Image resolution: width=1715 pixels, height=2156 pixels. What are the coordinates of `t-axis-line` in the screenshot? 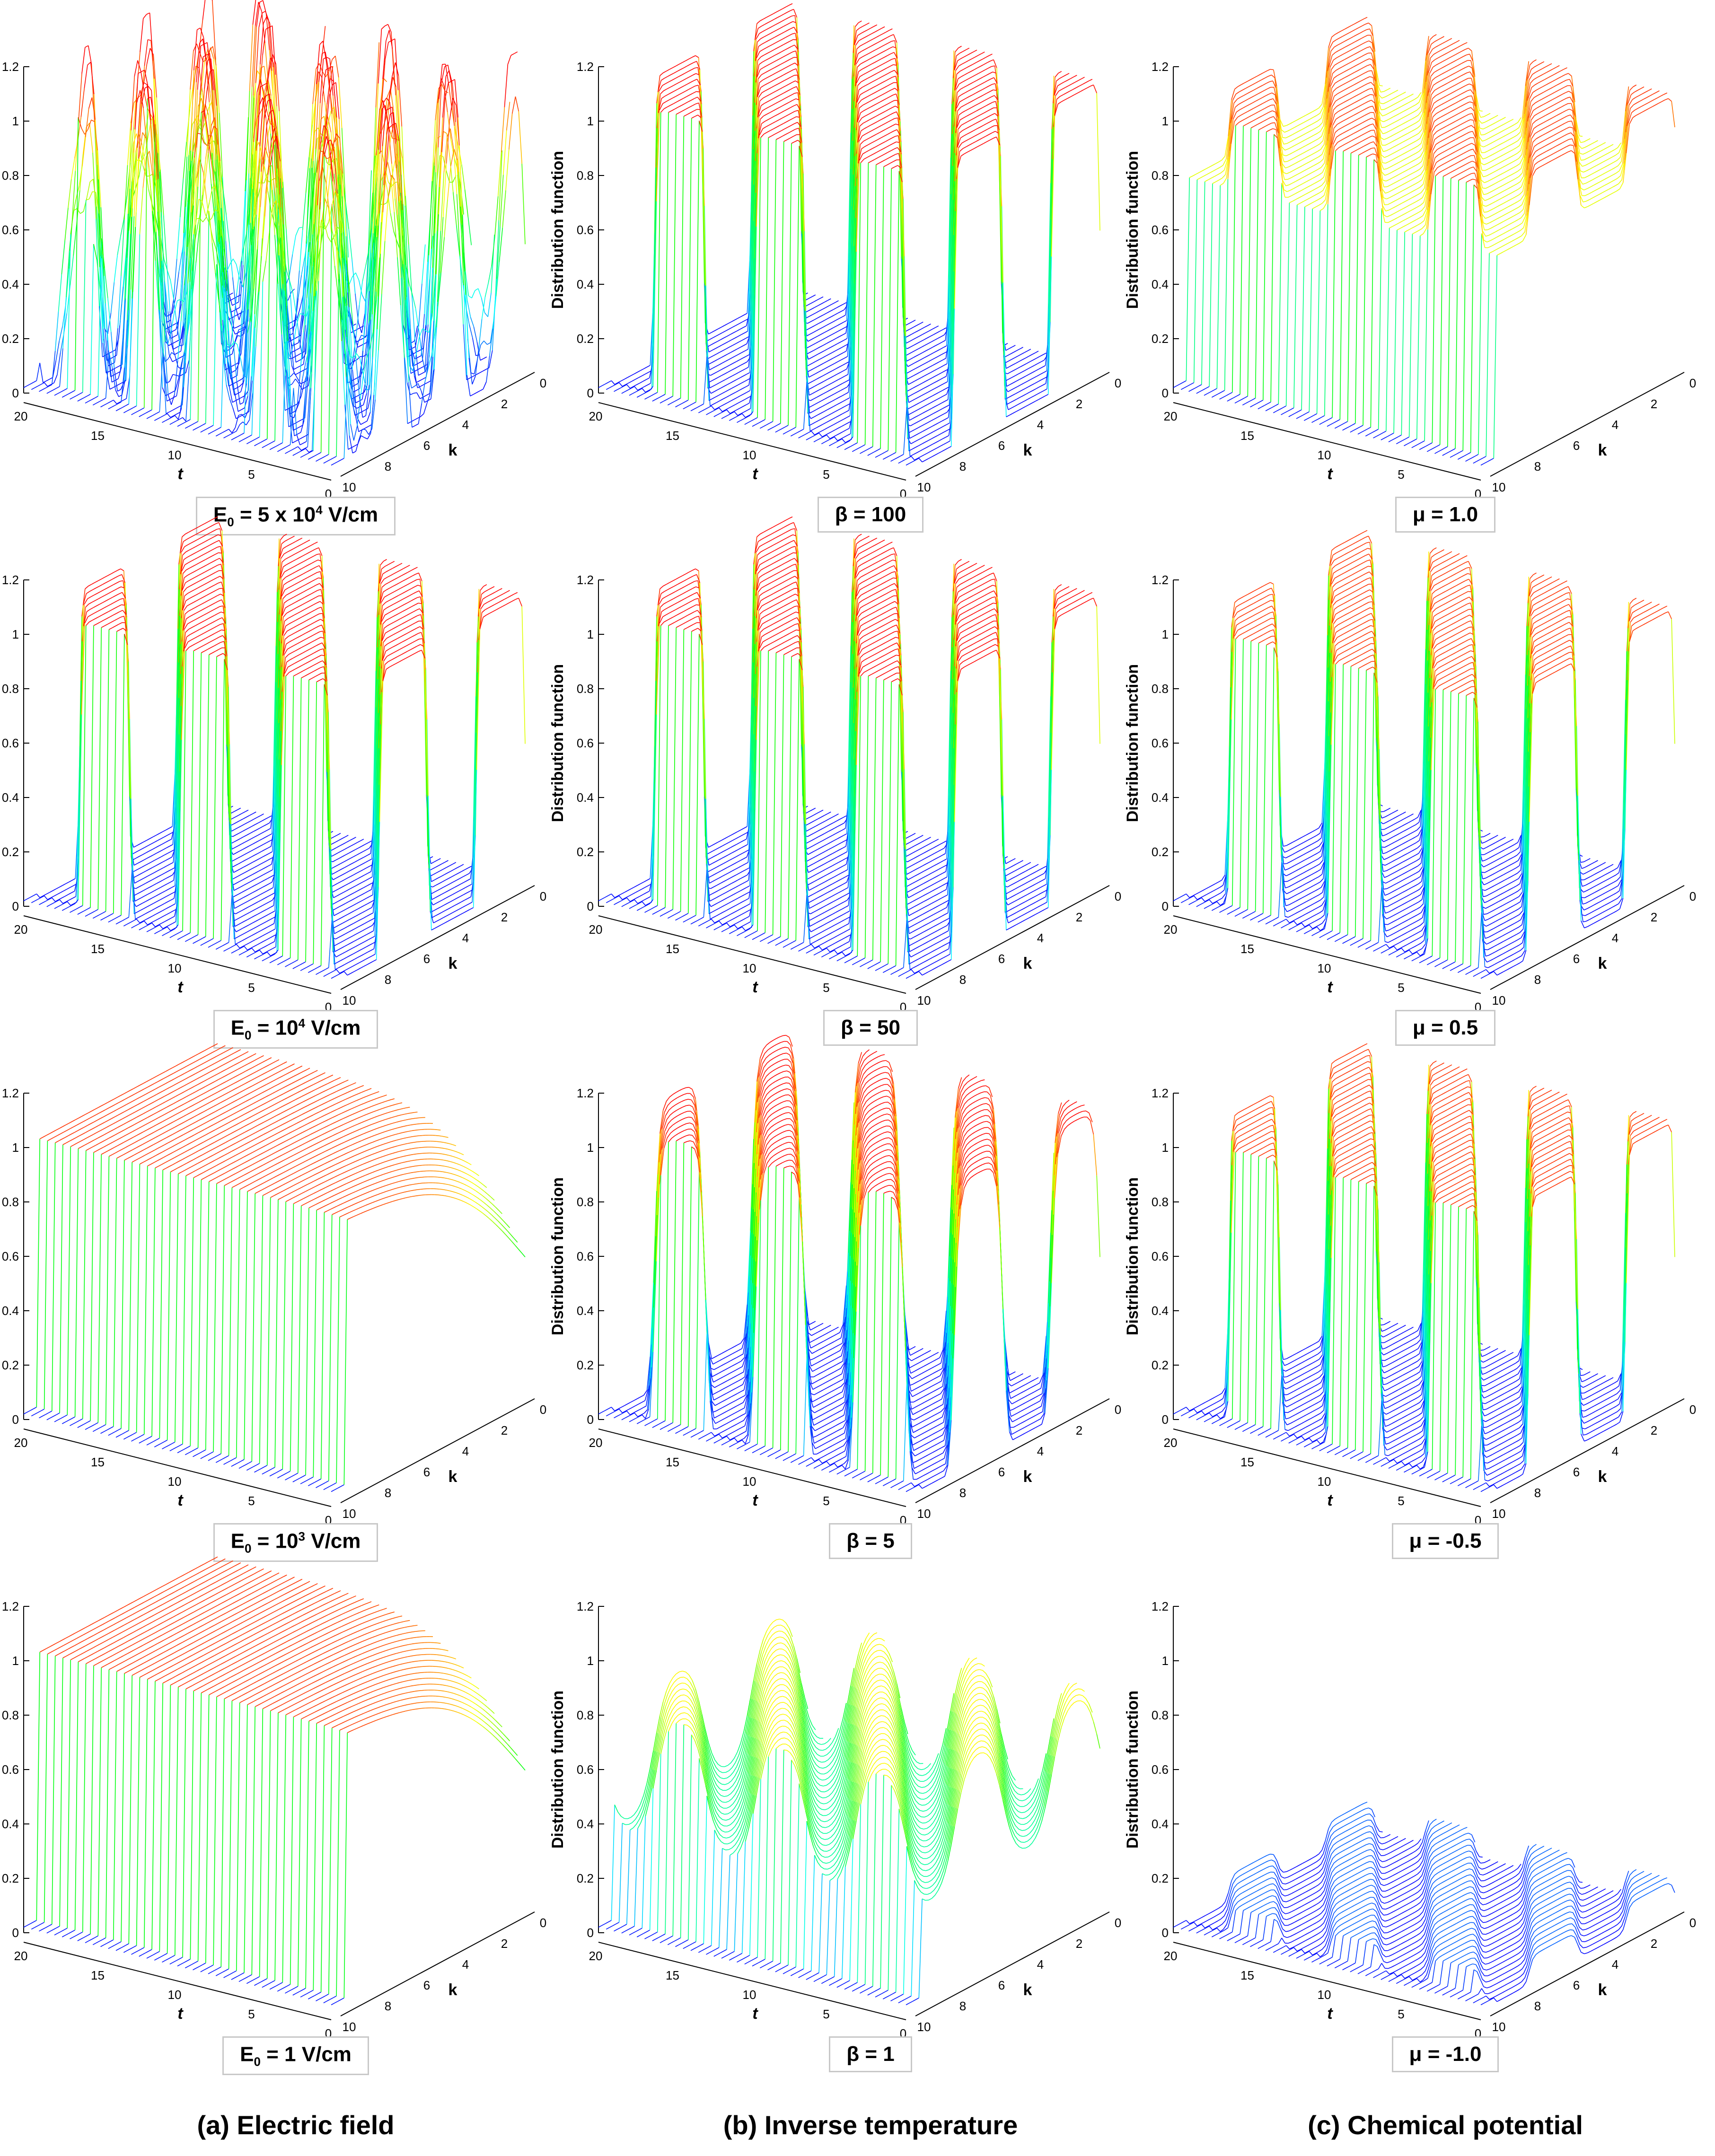 It's located at (752, 441).